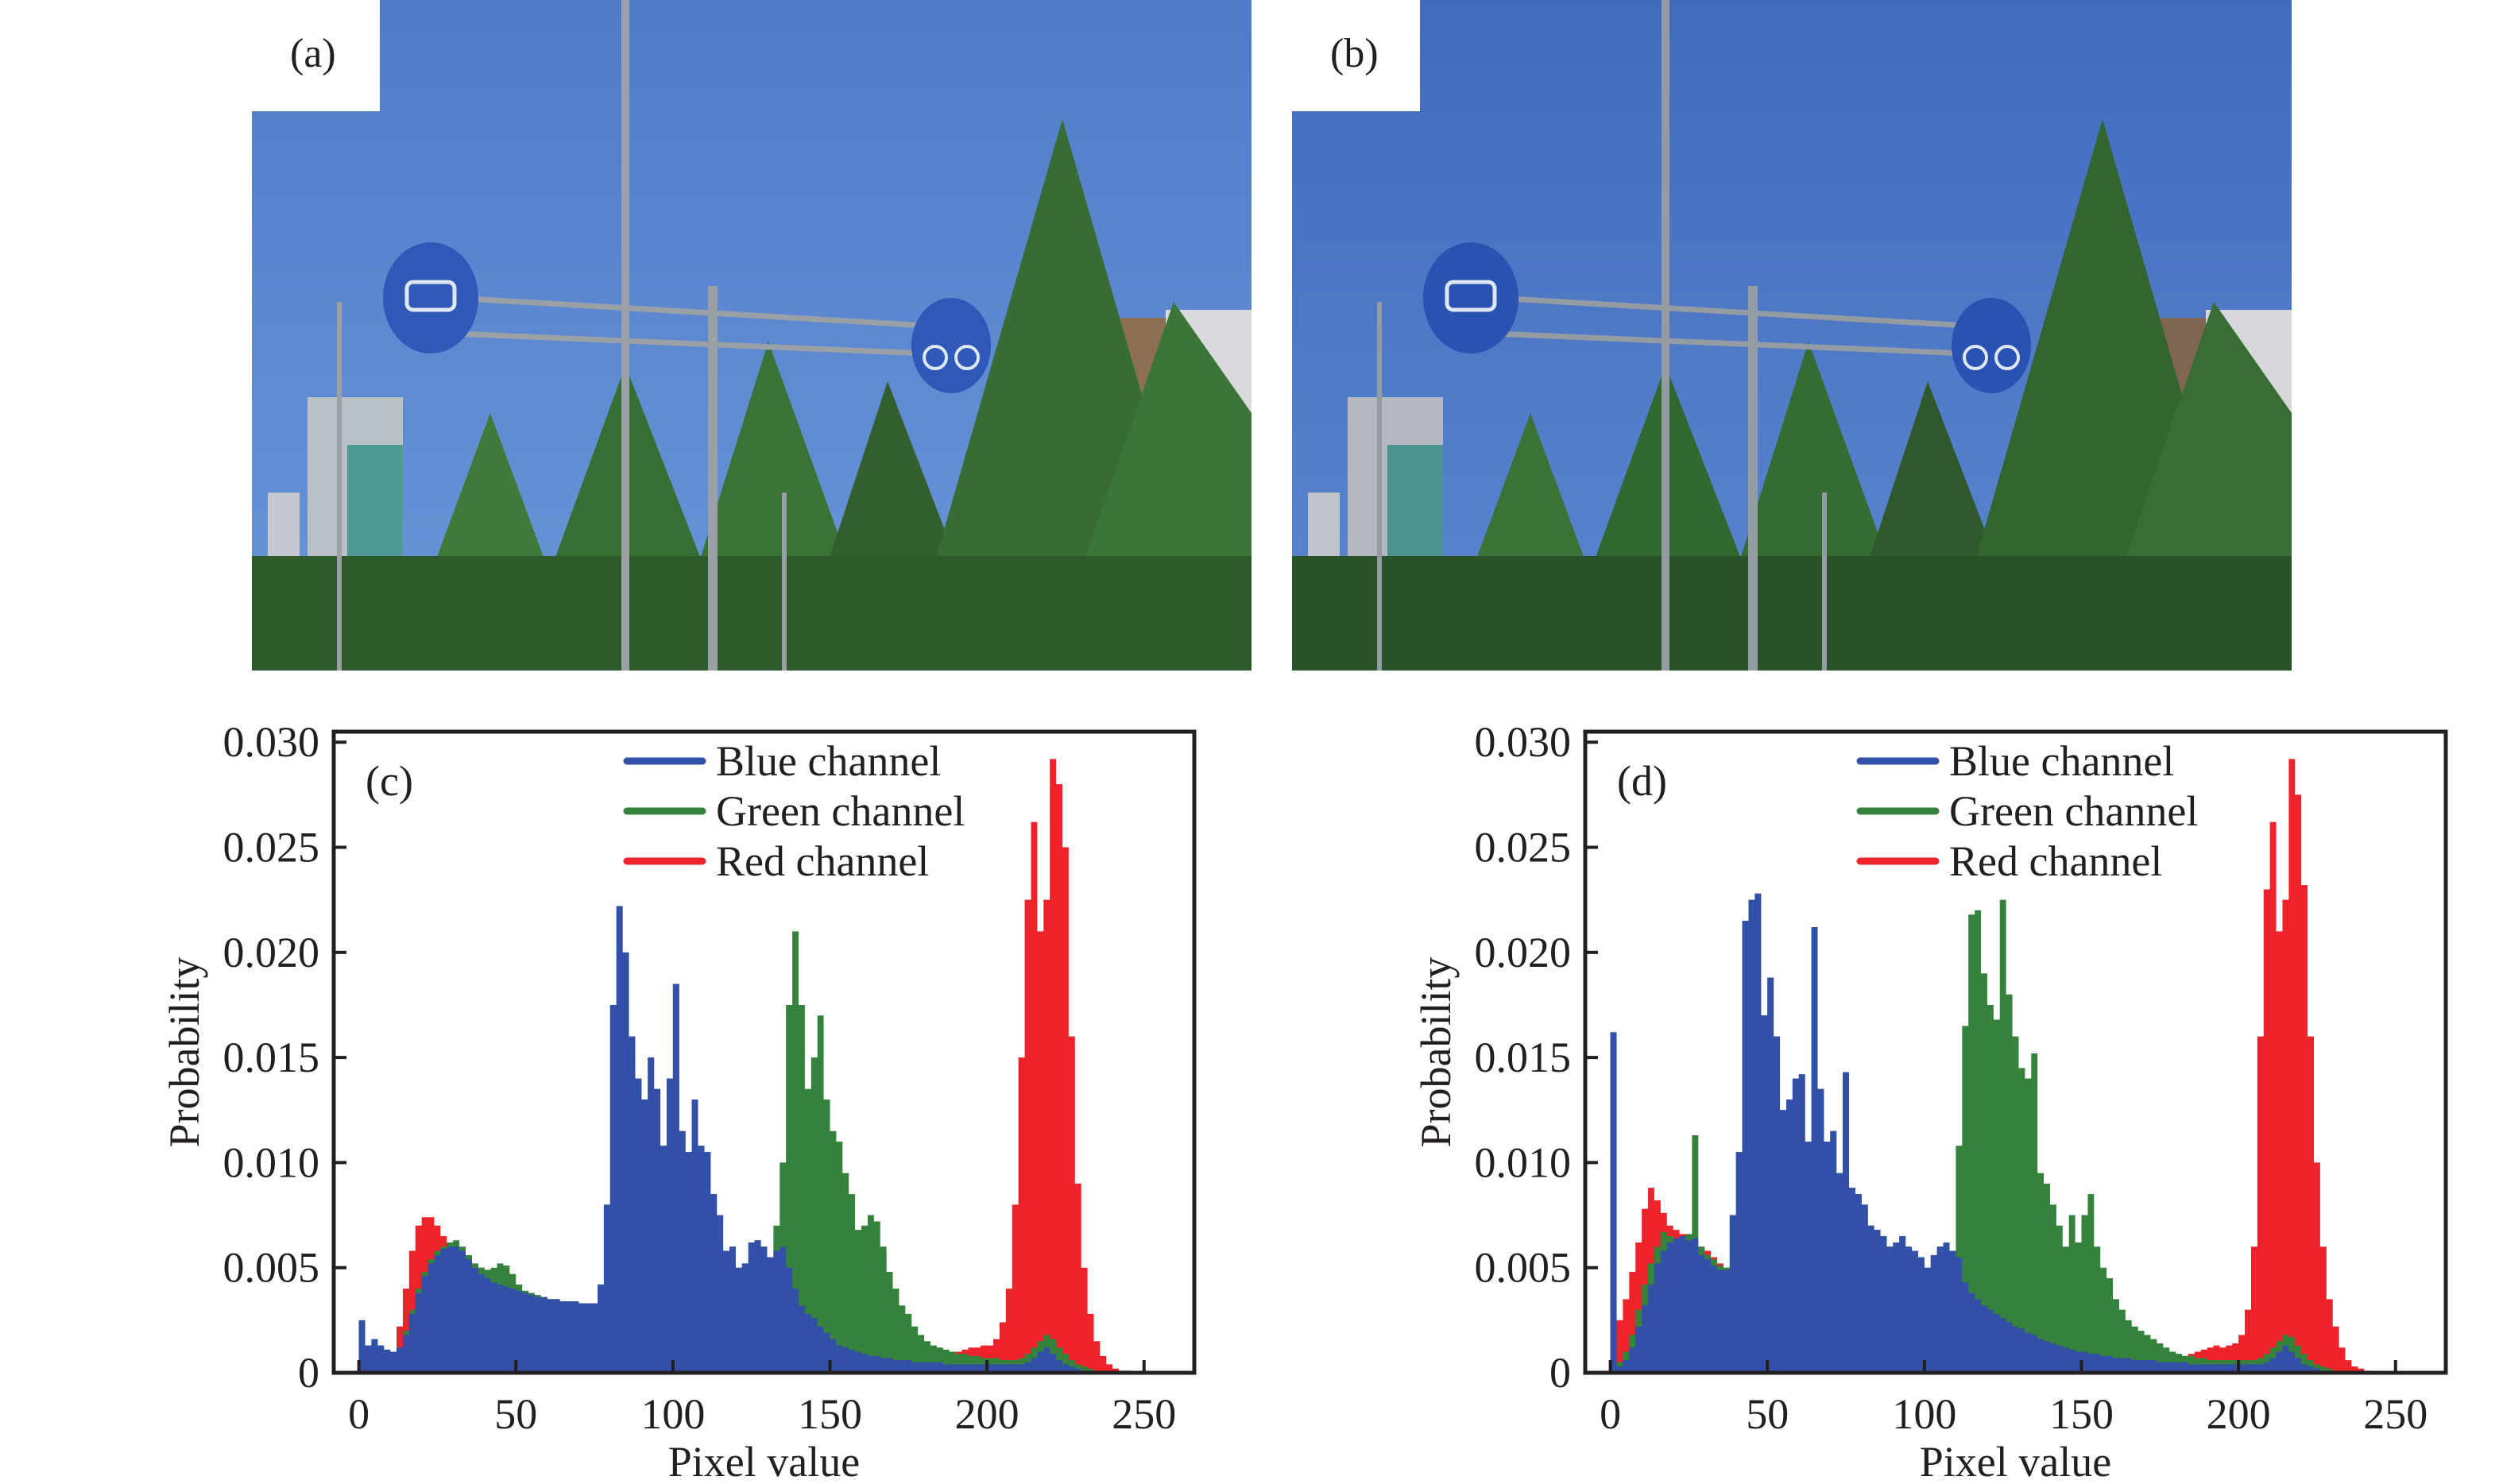 The image size is (2503, 1484). I want to click on panel-label-b-box: (b), so click(1355, 55).